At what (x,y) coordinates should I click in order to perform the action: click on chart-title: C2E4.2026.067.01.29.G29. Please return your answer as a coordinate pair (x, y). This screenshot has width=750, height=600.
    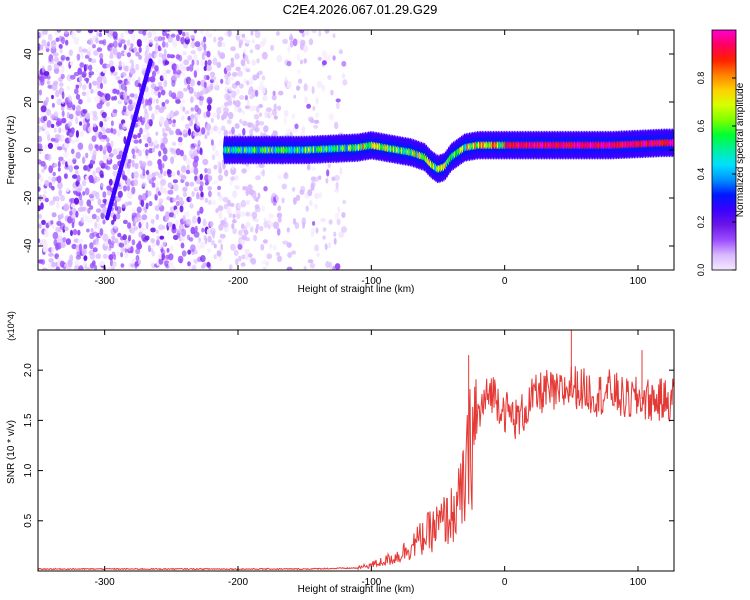
    Looking at the image, I should click on (360, 9).